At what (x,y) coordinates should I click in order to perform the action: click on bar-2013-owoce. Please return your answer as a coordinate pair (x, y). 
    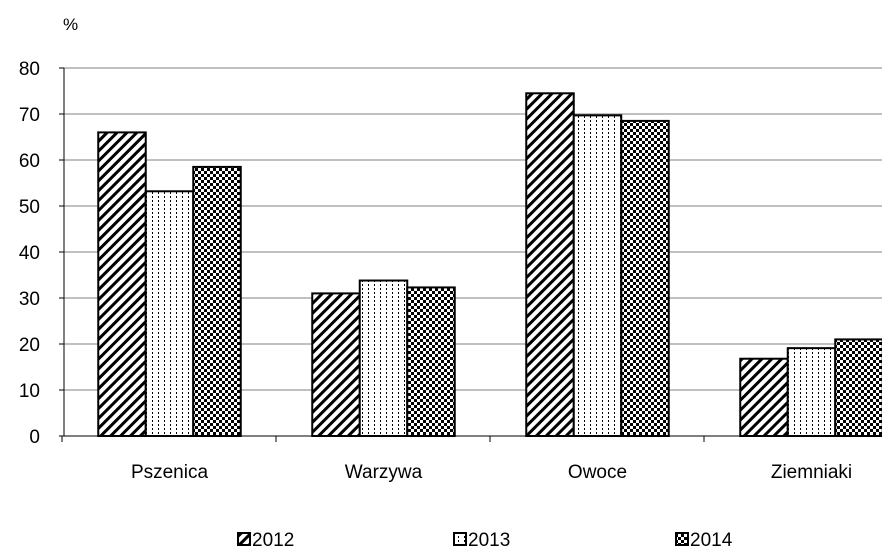
    Looking at the image, I should click on (597, 275).